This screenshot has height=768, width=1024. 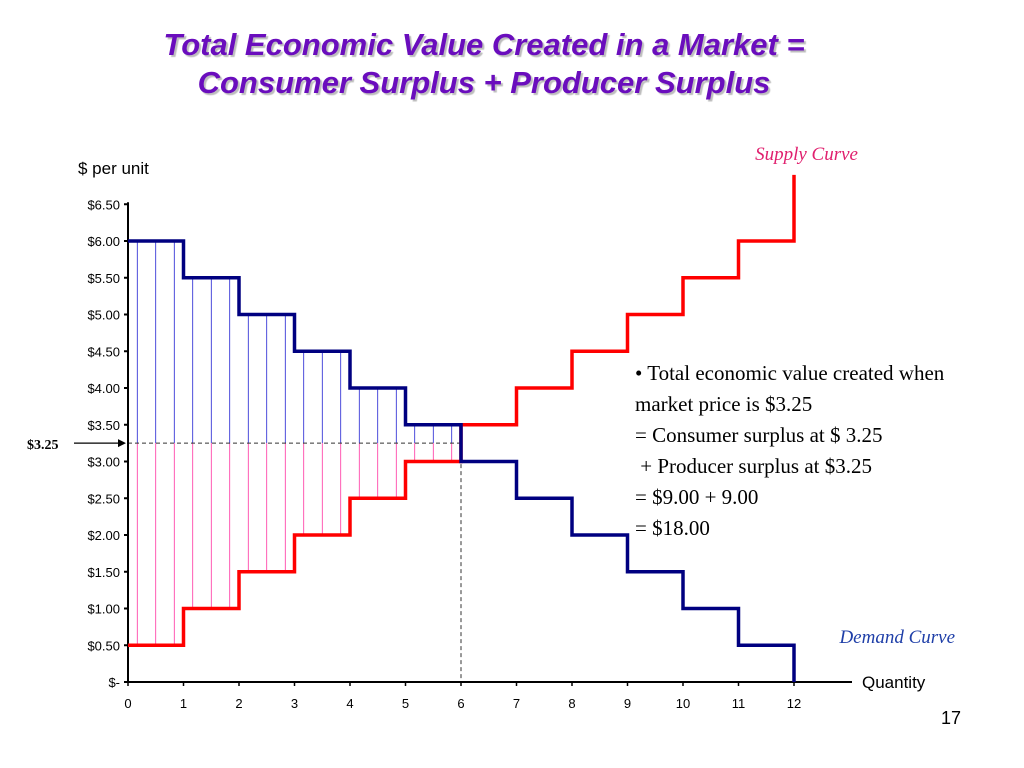 What do you see at coordinates (739, 703) in the screenshot?
I see `x-tick-label: 11` at bounding box center [739, 703].